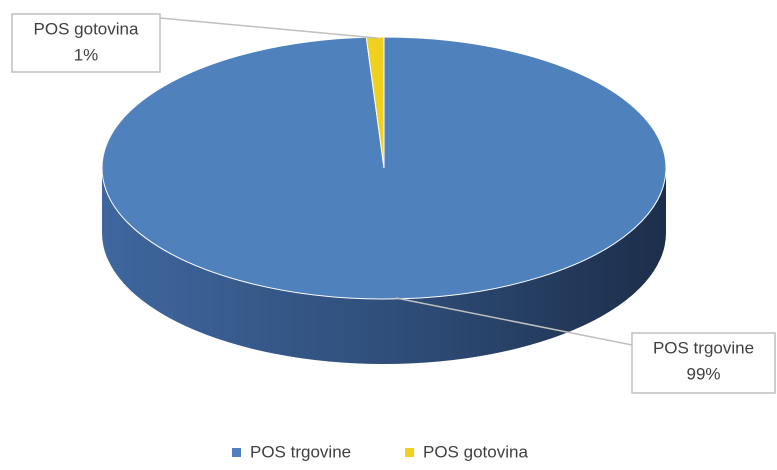  What do you see at coordinates (300, 451) in the screenshot?
I see `legend-label: POS trgovine` at bounding box center [300, 451].